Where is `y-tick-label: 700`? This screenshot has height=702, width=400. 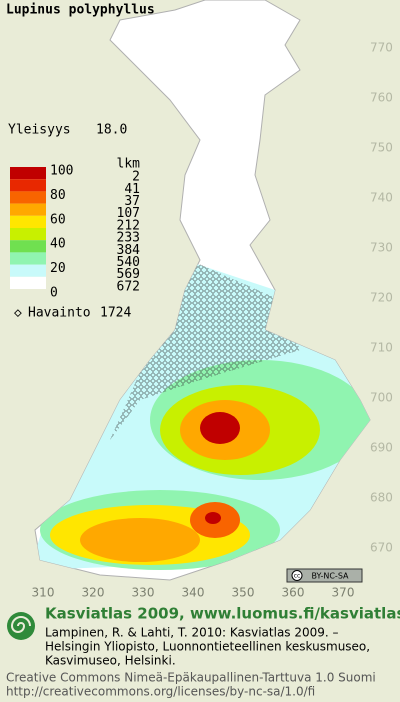
y-tick-label: 700 is located at coordinates (381, 398).